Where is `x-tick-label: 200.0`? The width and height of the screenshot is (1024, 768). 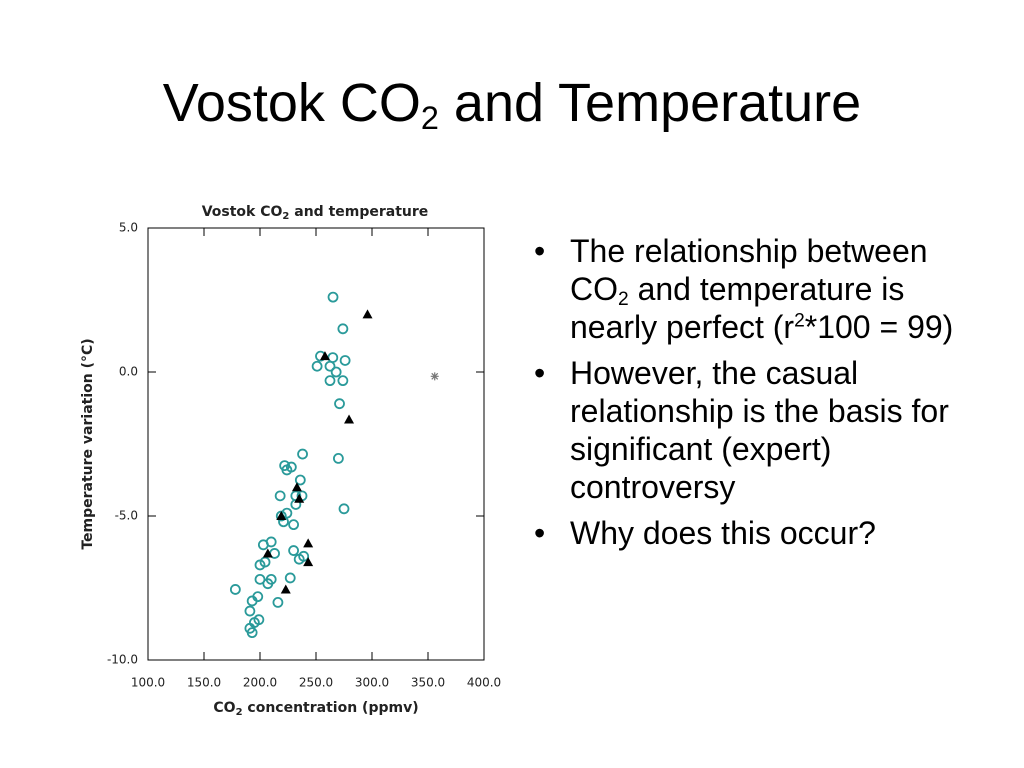 x-tick-label: 200.0 is located at coordinates (260, 683).